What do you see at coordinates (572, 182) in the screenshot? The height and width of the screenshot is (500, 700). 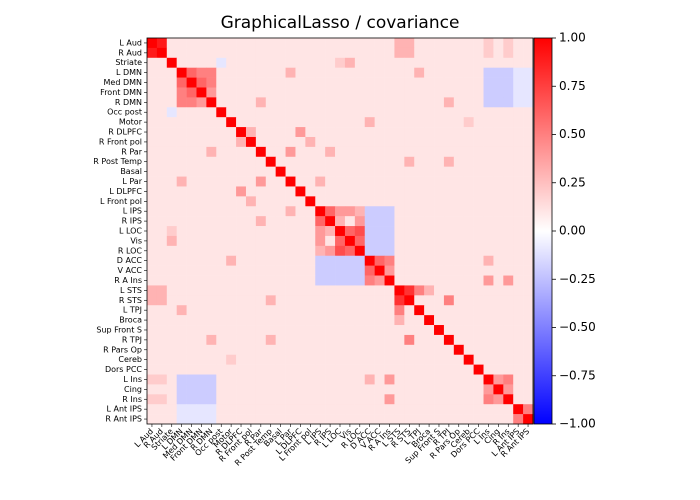 I see `colorbar-tick-label: 0.25` at bounding box center [572, 182].